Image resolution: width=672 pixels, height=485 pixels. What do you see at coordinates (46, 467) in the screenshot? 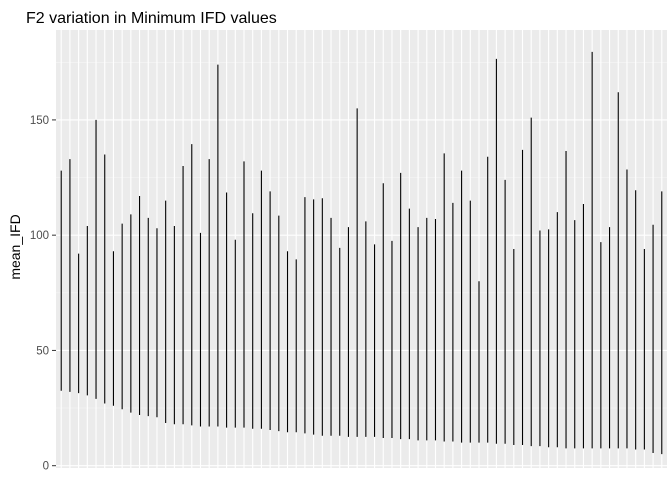
I see `y-tick-label: 0` at bounding box center [46, 467].